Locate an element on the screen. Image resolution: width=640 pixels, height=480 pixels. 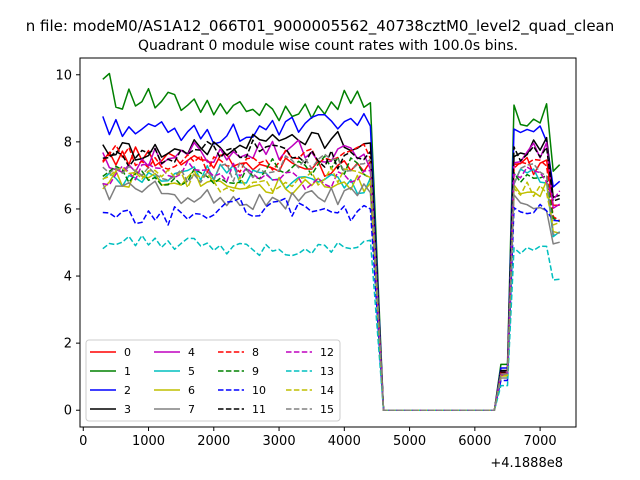
x-tick-label: 1000 is located at coordinates (148, 441).